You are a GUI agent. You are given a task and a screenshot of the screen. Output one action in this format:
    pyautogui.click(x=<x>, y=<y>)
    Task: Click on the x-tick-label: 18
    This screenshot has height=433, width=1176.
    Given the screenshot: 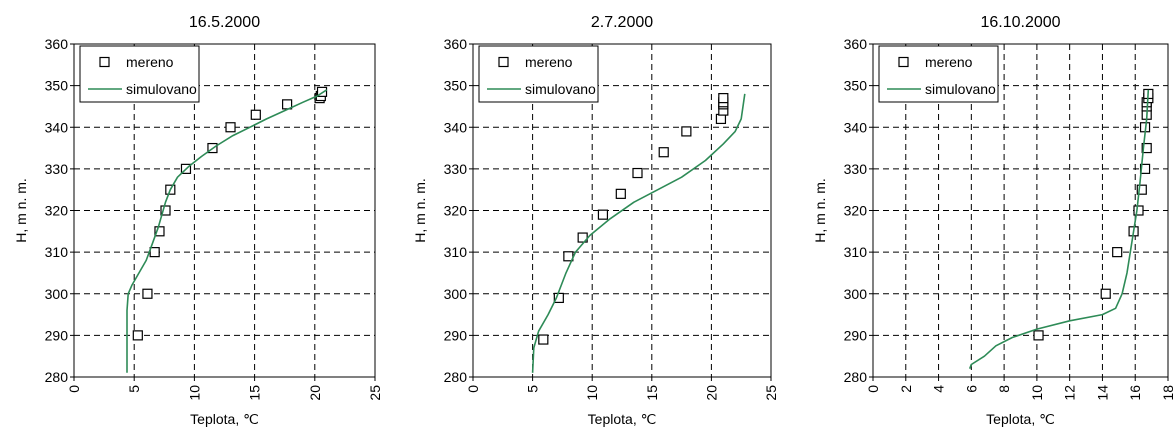 What is the action you would take?
    pyautogui.click(x=1168, y=393)
    